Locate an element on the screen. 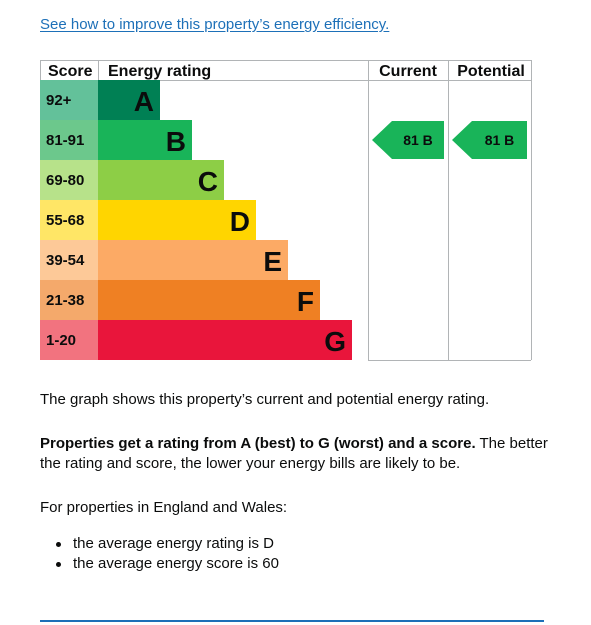 This screenshot has width=591, height=625. band-letter: C is located at coordinates (208, 181).